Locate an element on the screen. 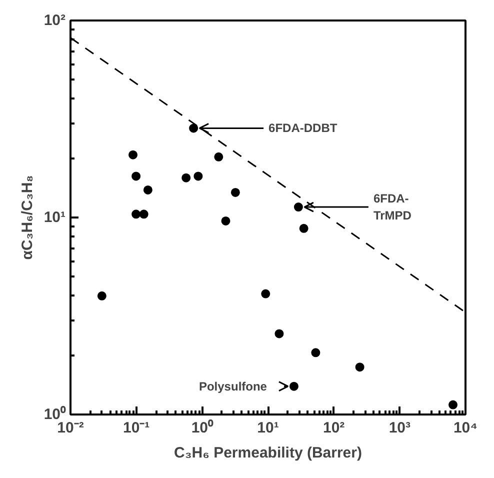 This screenshot has height=478, width=494. x-tick-label: 10⁻¹ is located at coordinates (136, 428).